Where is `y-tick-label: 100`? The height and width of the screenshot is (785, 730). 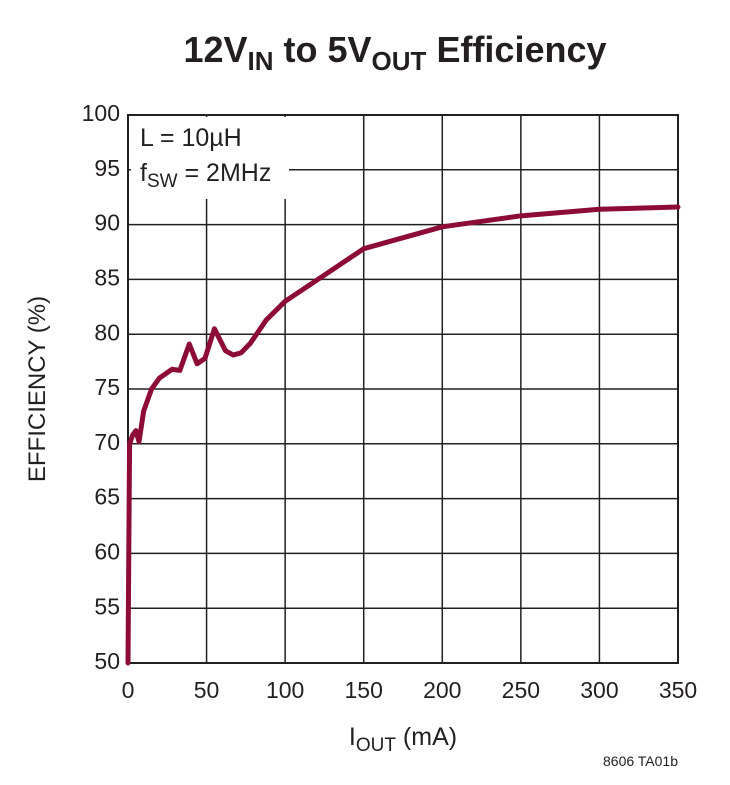
y-tick-label: 100 is located at coordinates (101, 113).